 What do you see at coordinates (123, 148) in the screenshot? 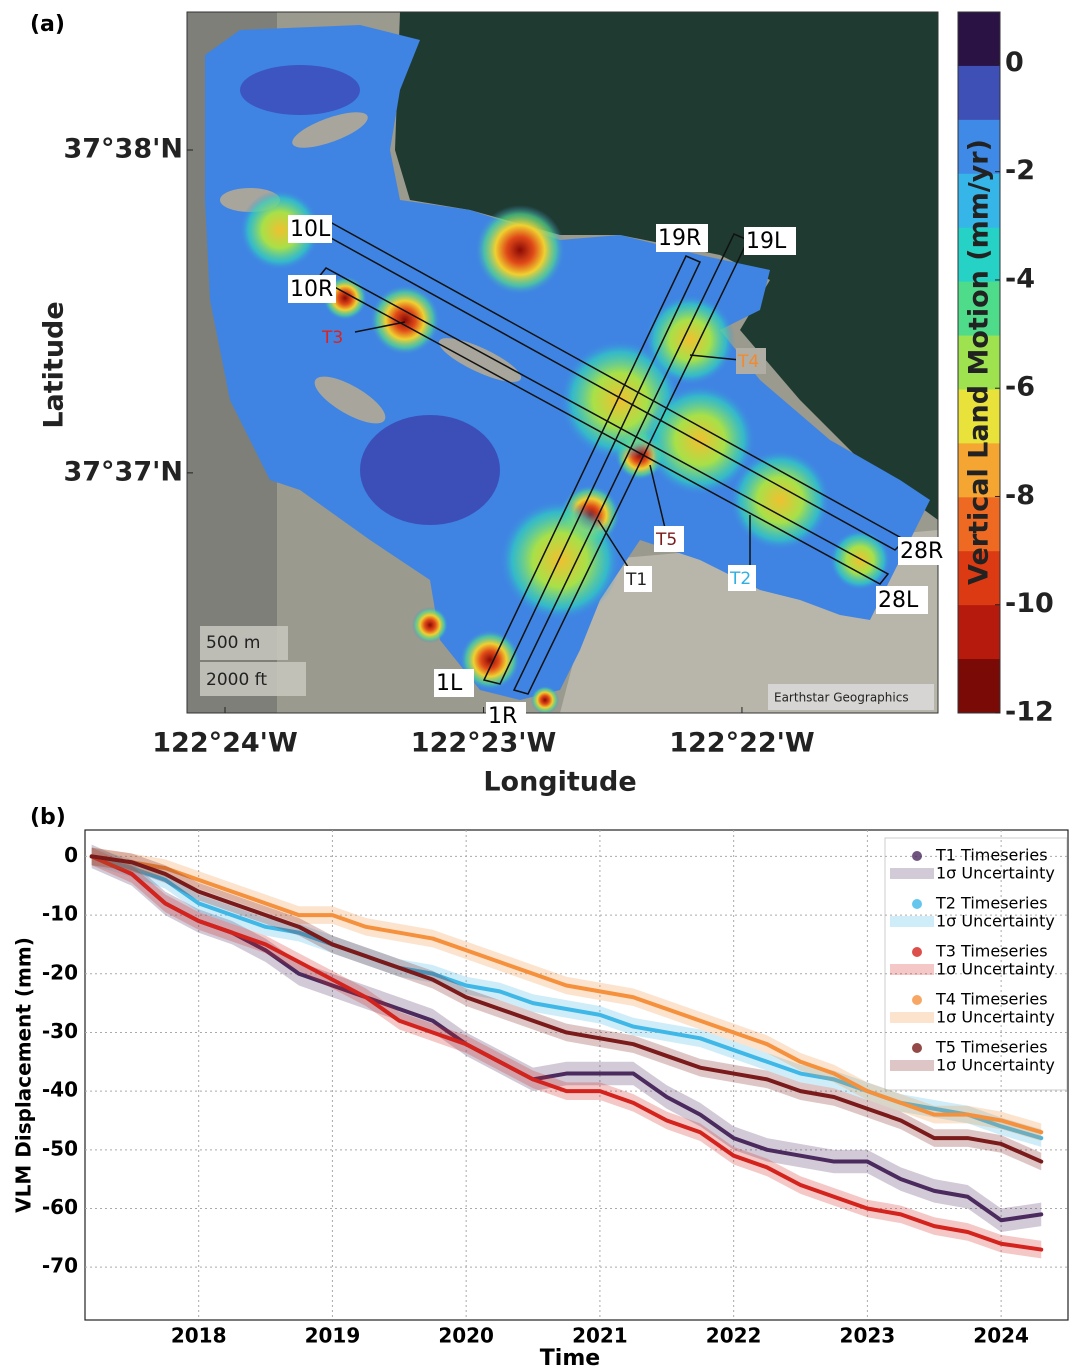
I see `y-tick-label: 37°38'N` at bounding box center [123, 148].